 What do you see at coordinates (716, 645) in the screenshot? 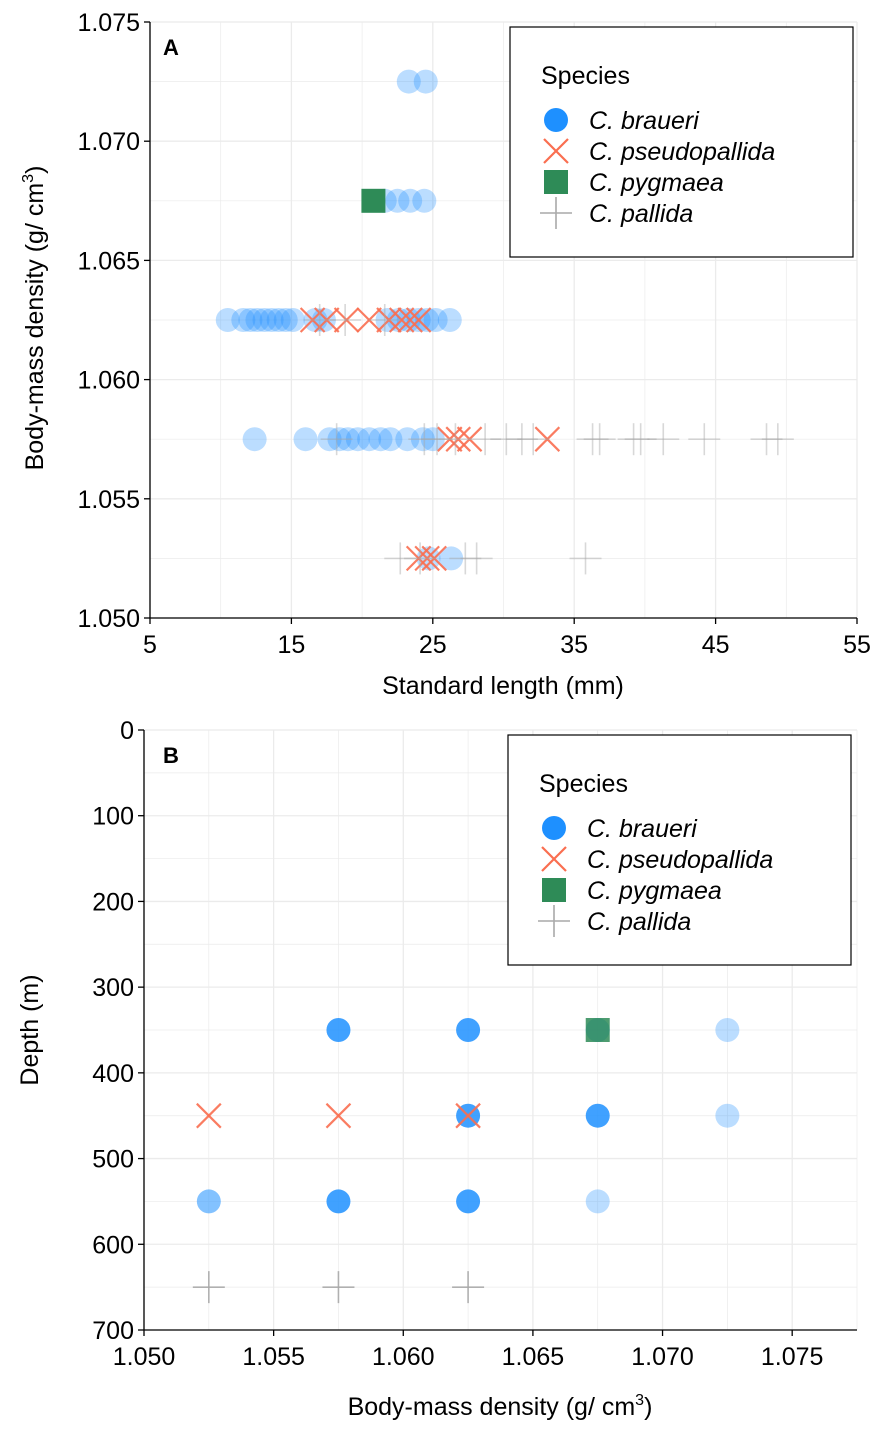
I see `panel-a-x-tick-label: 45` at bounding box center [716, 645].